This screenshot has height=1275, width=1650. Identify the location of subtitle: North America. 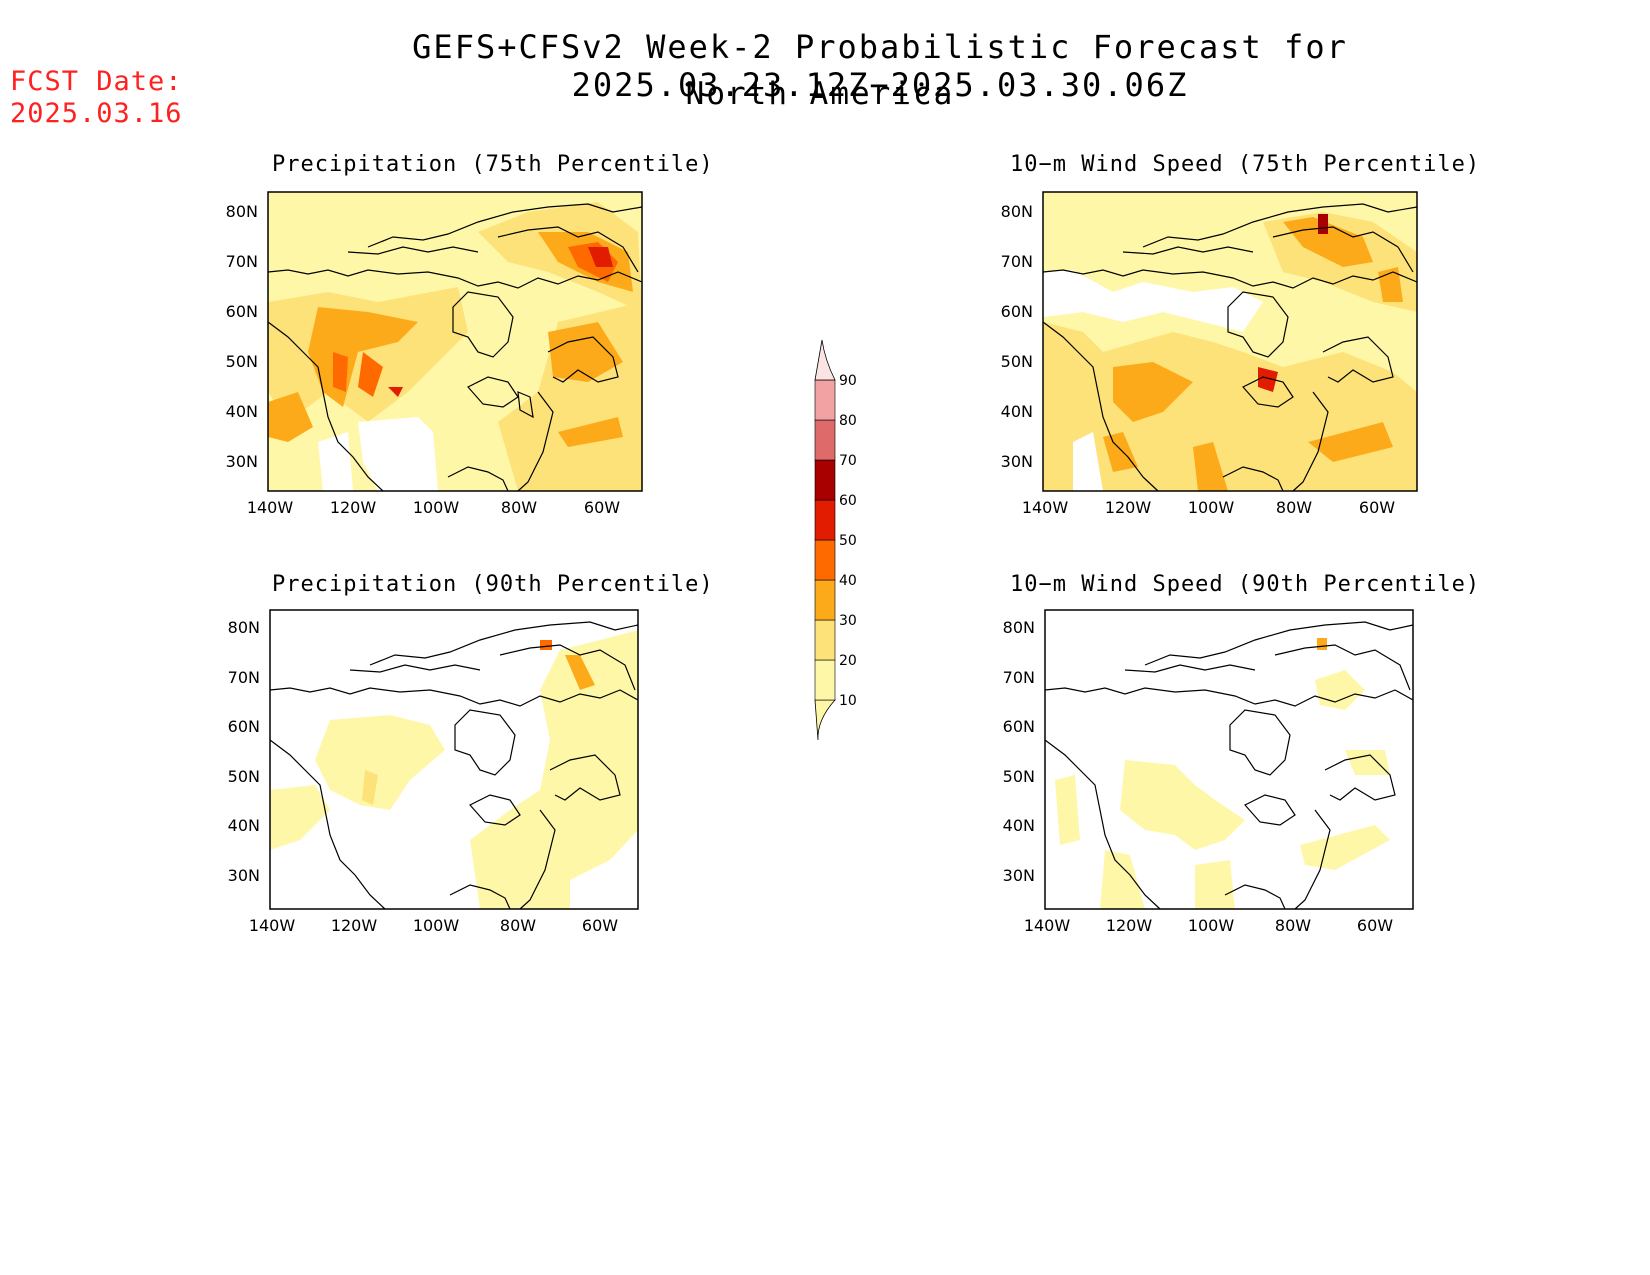
(820, 94).